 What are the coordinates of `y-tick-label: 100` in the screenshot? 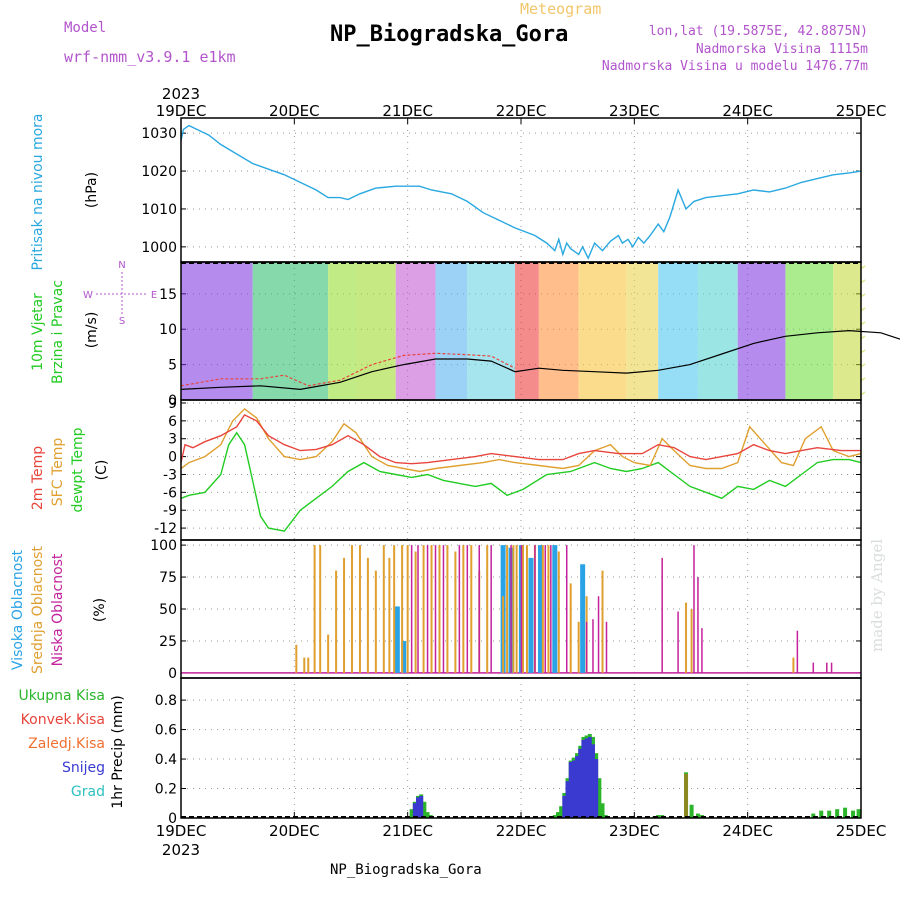 It's located at (163, 546).